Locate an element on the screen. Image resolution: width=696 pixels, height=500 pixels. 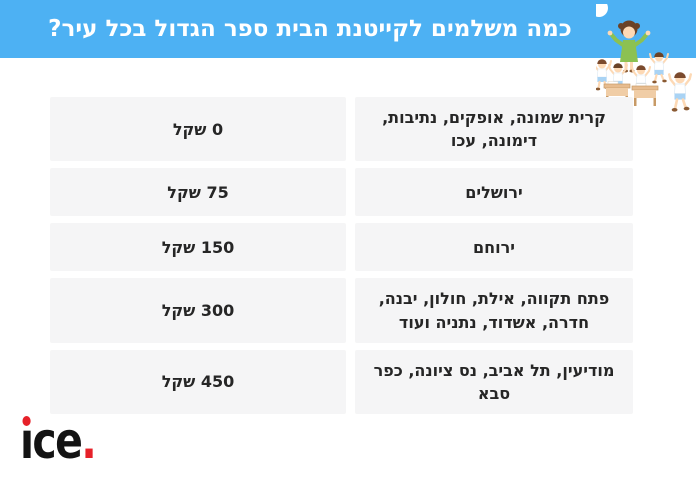
teacher-figure is located at coordinates (629, 46).